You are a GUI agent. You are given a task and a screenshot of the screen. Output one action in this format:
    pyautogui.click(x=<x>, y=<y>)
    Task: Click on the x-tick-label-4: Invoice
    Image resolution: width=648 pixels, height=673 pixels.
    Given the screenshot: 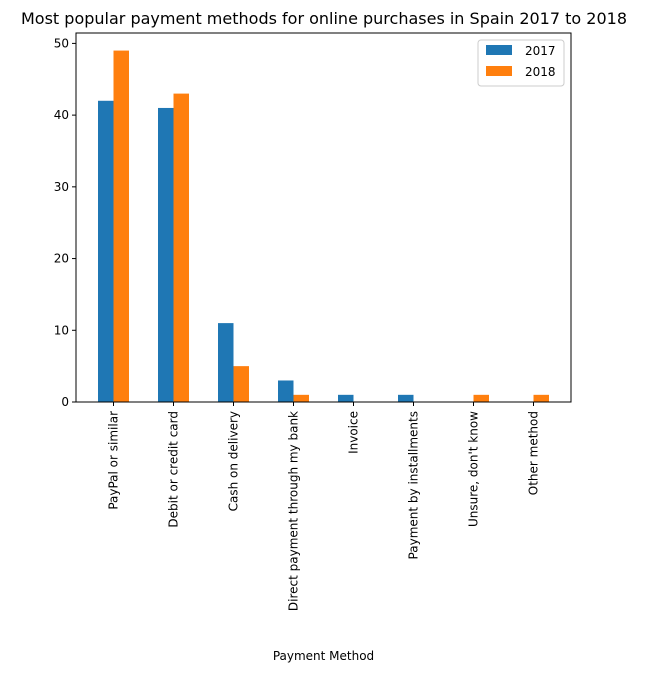 What is the action you would take?
    pyautogui.click(x=354, y=432)
    